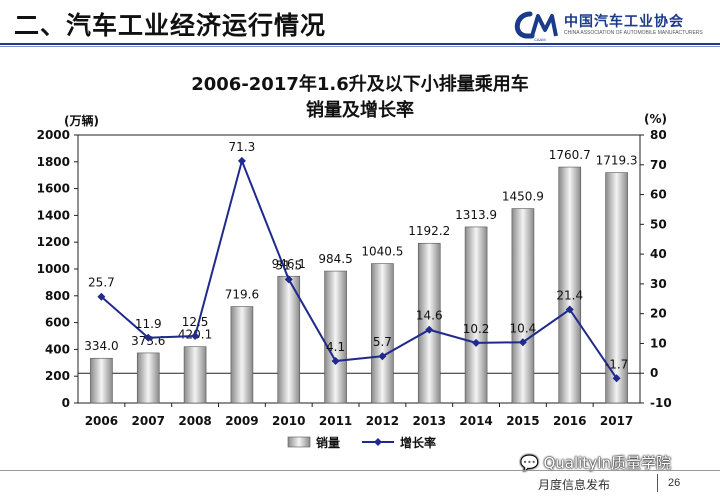 The width and height of the screenshot is (720, 498). Describe the element at coordinates (657, 483) in the screenshot. I see `footer-separator` at that location.